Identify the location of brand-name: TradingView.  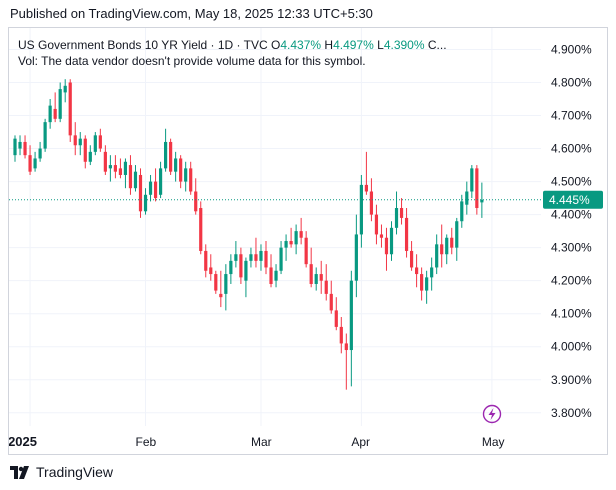
(75, 472).